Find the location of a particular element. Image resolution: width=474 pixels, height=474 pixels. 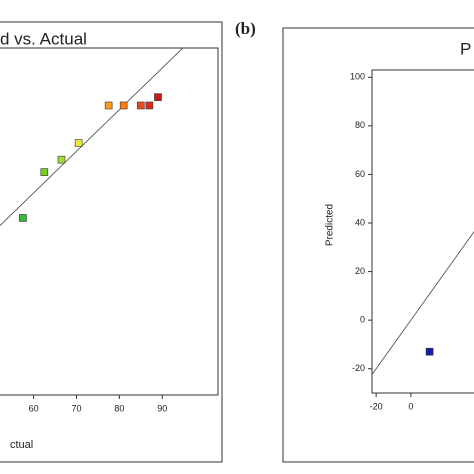

x-tick-label: 0 is located at coordinates (410, 406).